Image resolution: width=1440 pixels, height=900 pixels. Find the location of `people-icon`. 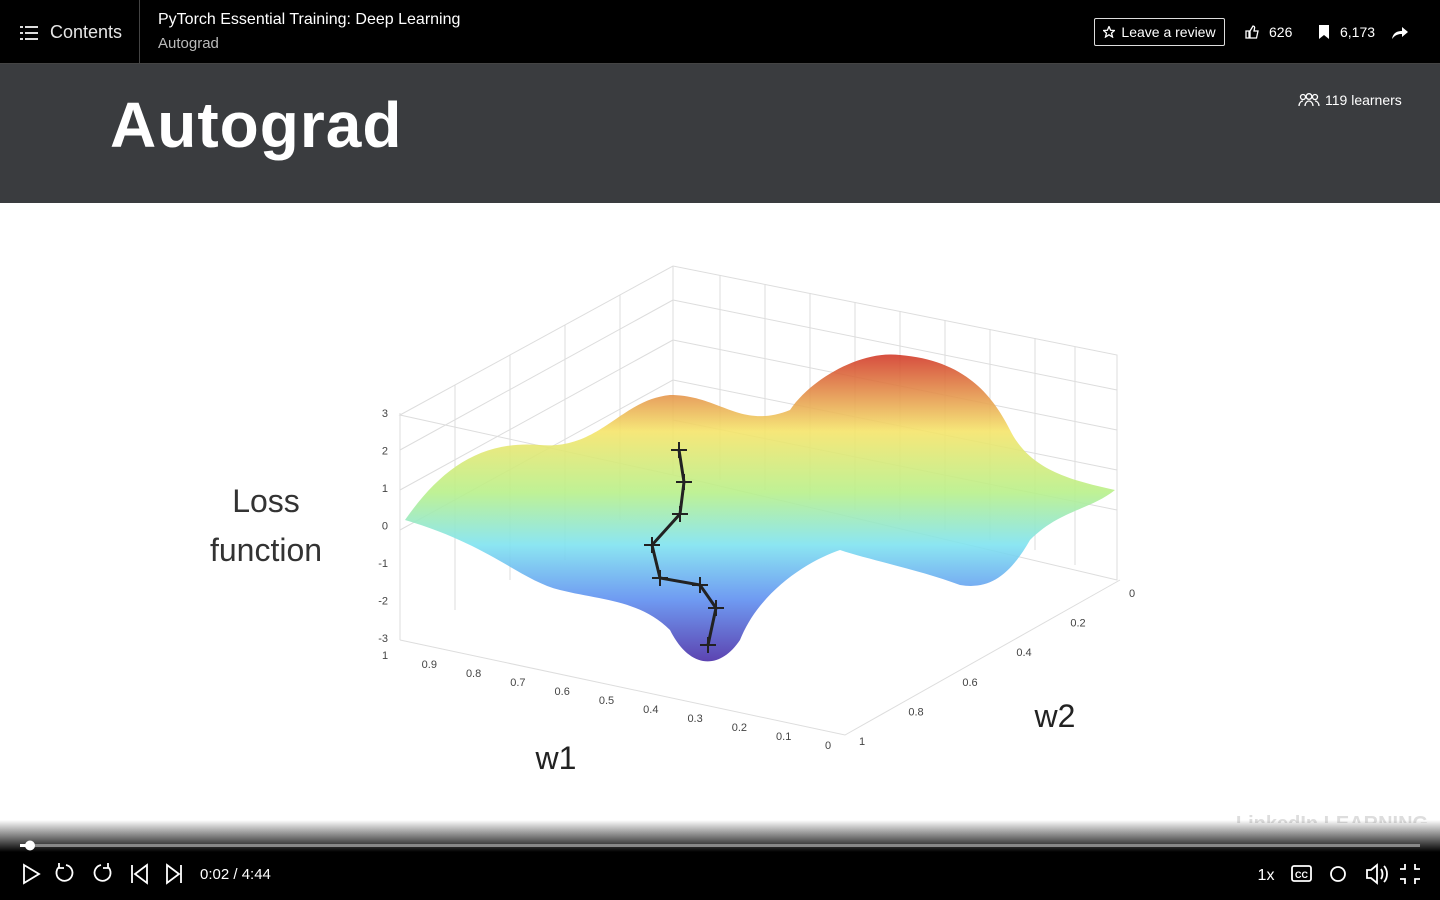

people-icon is located at coordinates (1309, 100).